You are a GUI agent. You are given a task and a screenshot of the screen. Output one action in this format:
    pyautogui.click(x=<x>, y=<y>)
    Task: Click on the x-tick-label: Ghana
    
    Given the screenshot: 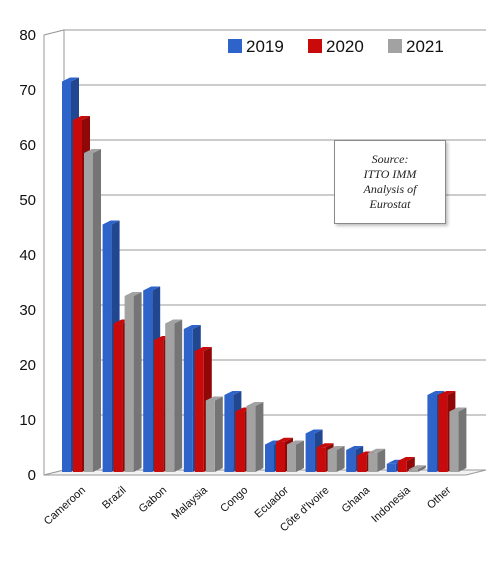 What is the action you would take?
    pyautogui.click(x=356, y=500)
    